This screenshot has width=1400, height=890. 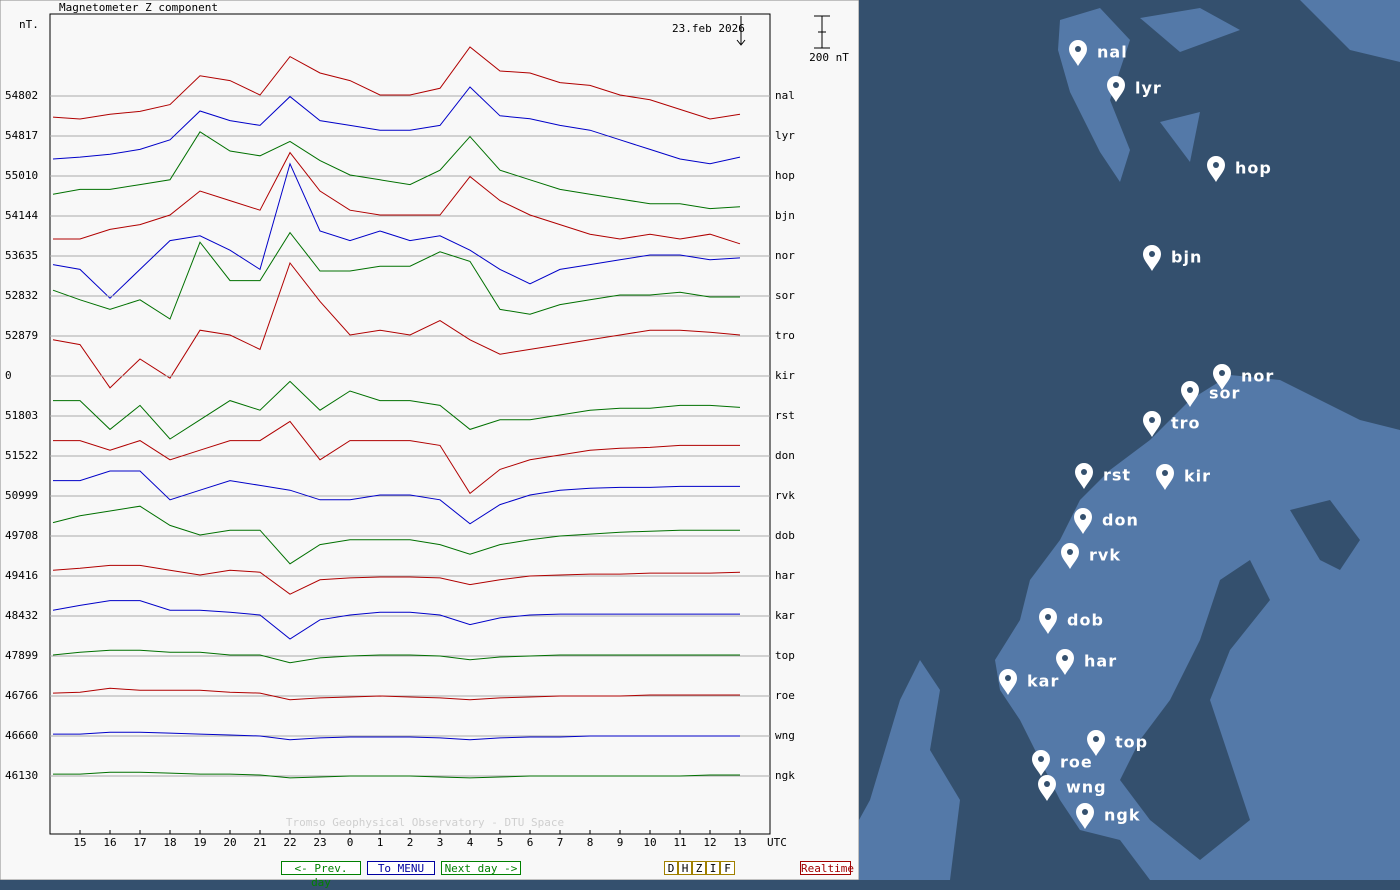 What do you see at coordinates (785, 295) in the screenshot?
I see `station-label: sor` at bounding box center [785, 295].